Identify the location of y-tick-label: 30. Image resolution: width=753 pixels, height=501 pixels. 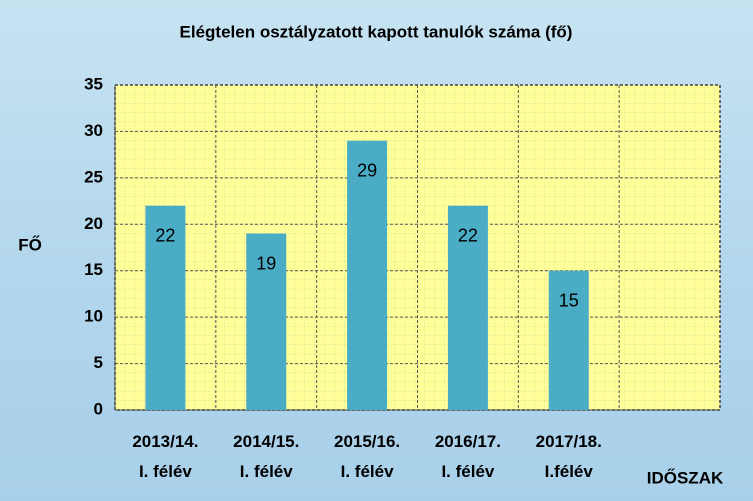
(93, 130).